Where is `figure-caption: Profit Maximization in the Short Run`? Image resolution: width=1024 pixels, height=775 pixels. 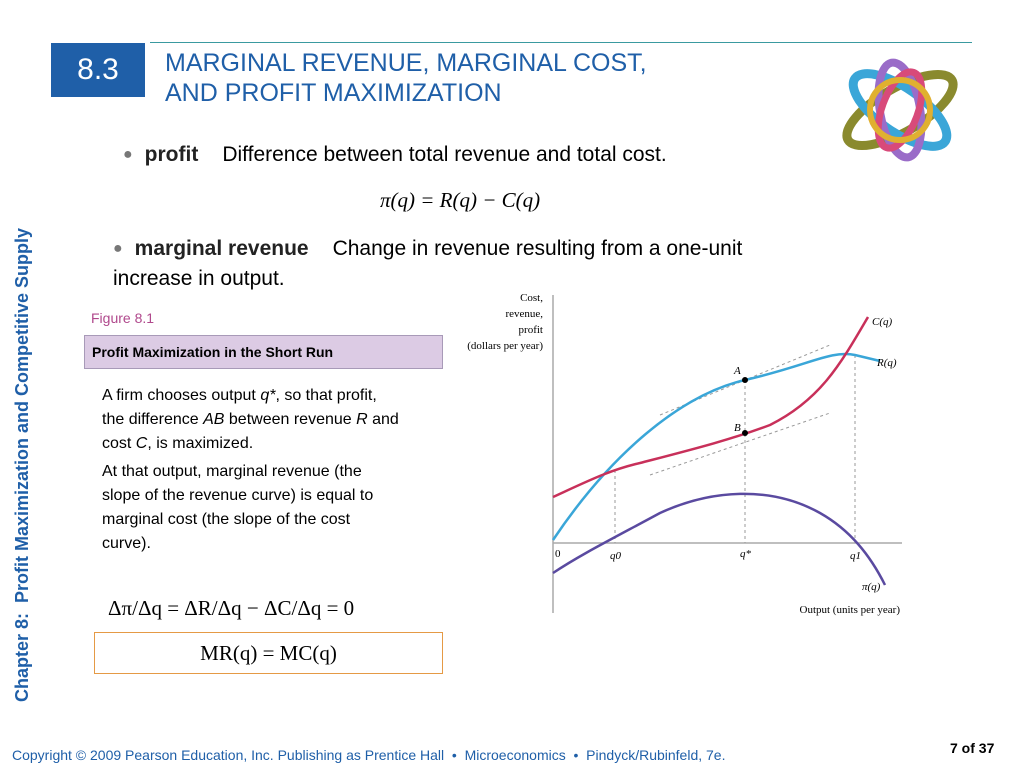 figure-caption: Profit Maximization in the Short Run is located at coordinates (263, 352).